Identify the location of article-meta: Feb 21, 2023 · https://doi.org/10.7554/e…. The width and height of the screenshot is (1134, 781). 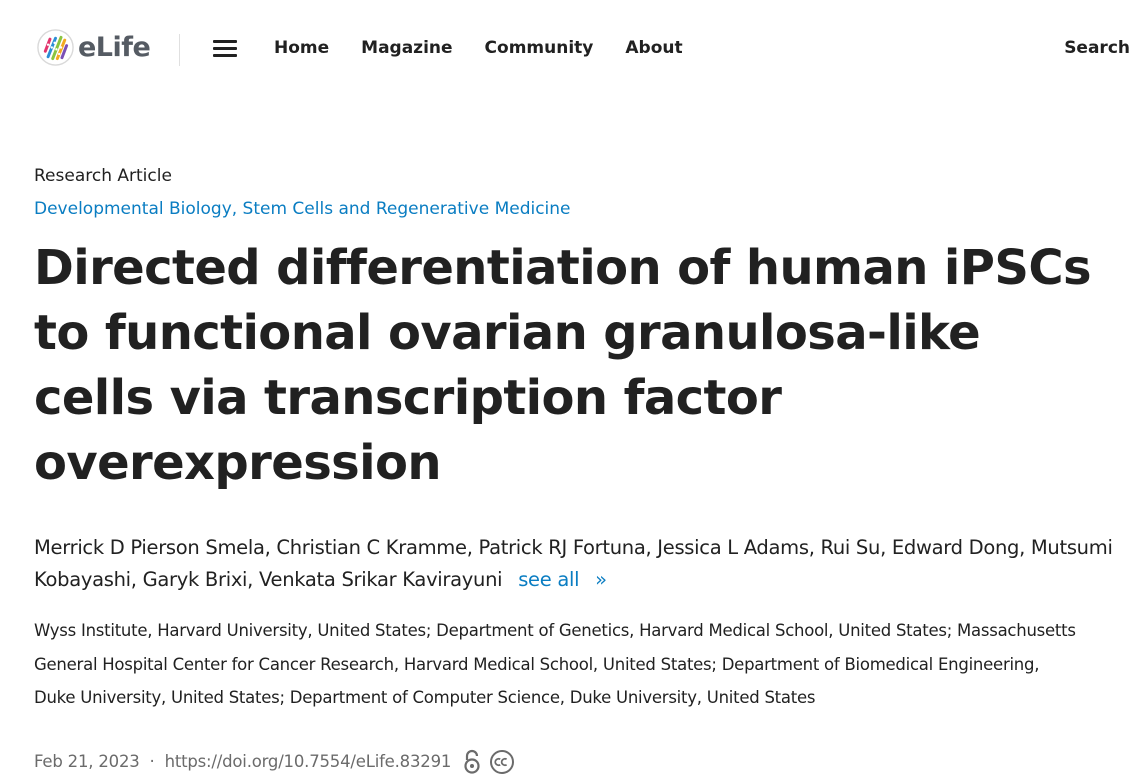
(574, 762).